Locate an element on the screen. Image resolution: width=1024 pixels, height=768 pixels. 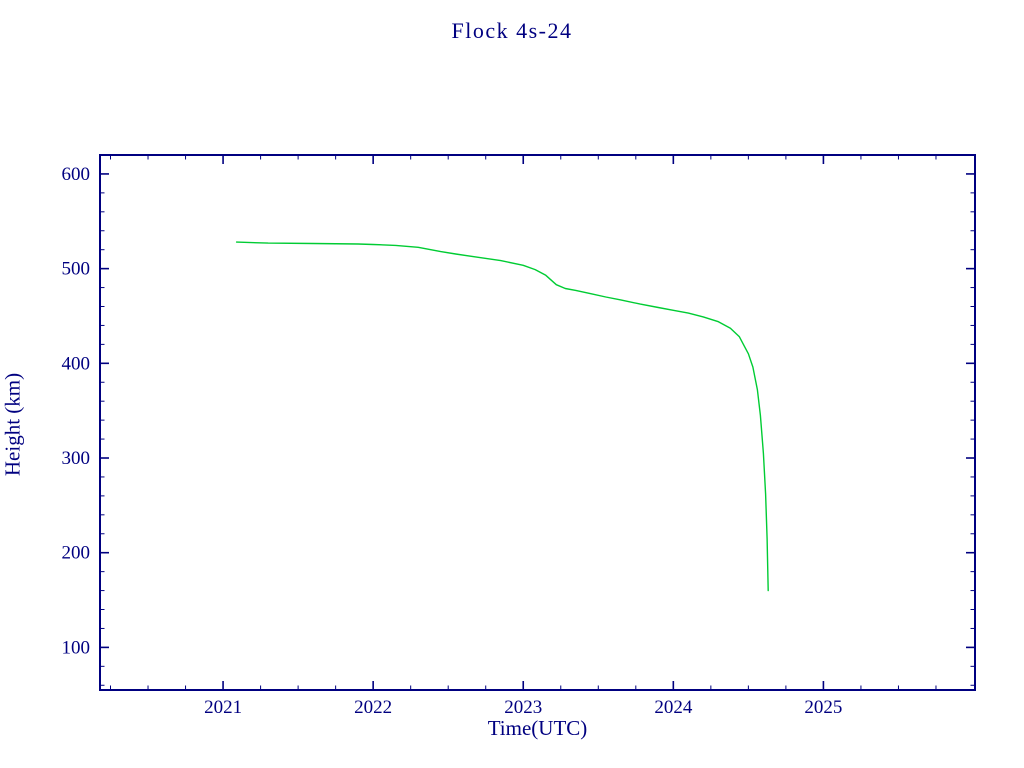
x-tick-label: 2024 is located at coordinates (673, 707).